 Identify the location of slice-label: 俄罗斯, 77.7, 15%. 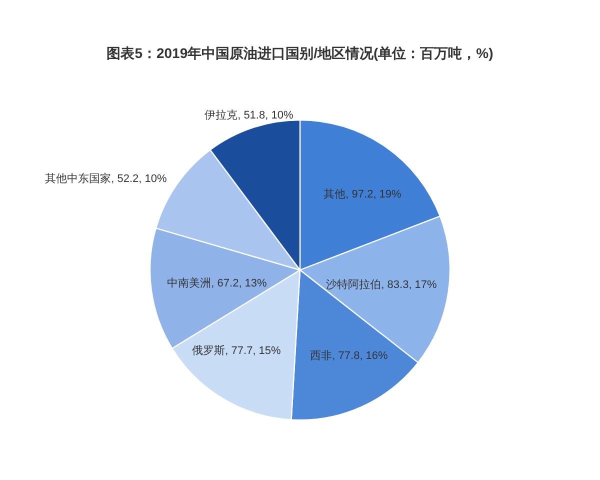
(237, 350).